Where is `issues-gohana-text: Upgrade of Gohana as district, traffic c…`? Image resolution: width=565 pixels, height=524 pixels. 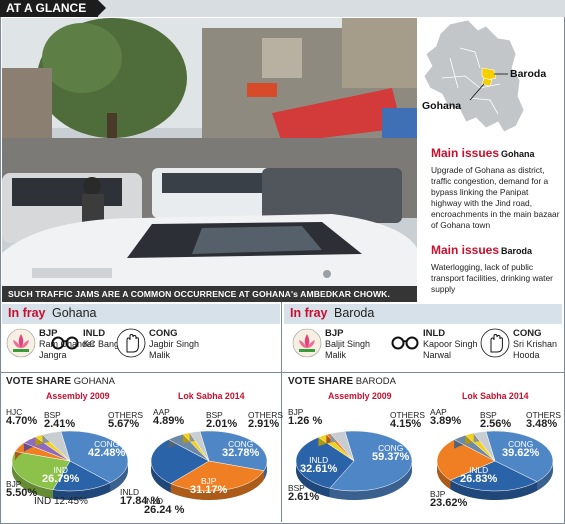 issues-gohana-text: Upgrade of Gohana as district, traffic c… is located at coordinates (495, 197).